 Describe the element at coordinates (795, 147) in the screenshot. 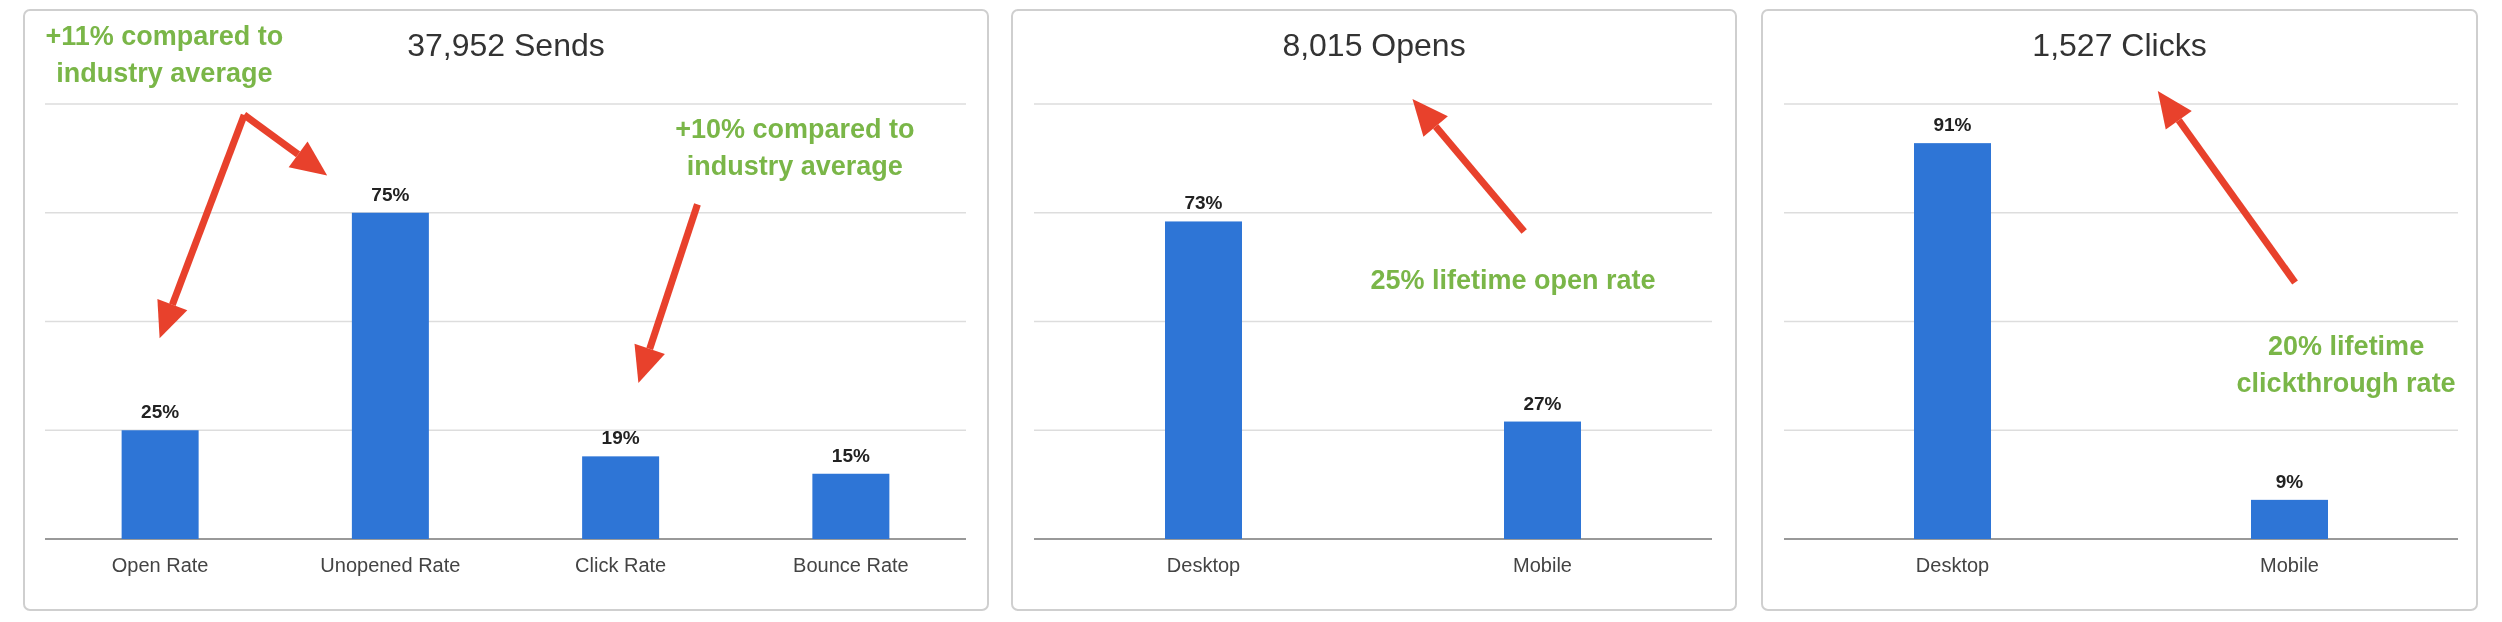

I see `annotation: +10% compared to industry average` at that location.